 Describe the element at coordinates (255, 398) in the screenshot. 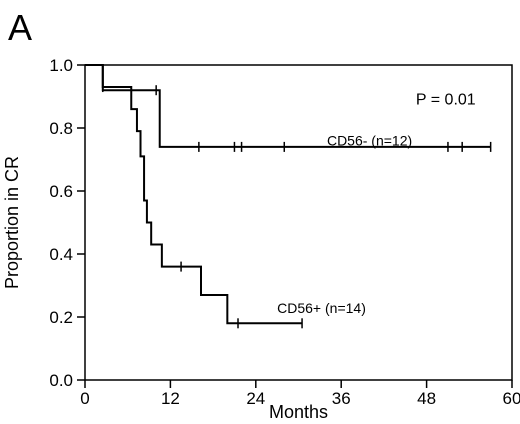

I see `x-tick-label: 24` at that location.